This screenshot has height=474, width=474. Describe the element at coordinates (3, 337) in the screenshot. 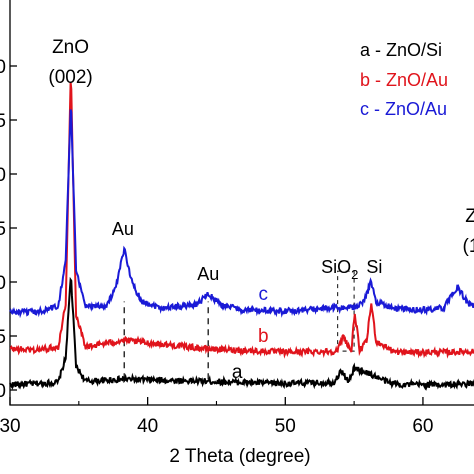

I see `y-tick-label-1: .5` at that location.